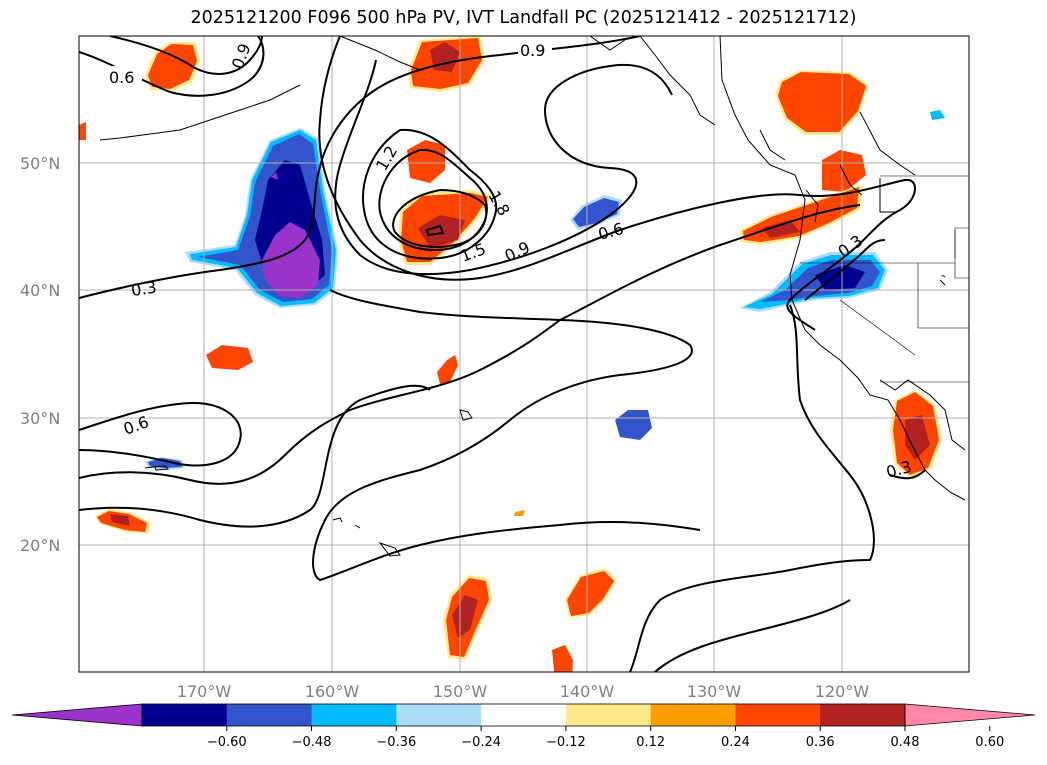 The image size is (1047, 765). Describe the element at coordinates (40, 418) in the screenshot. I see `lat-label: 30°N` at that location.